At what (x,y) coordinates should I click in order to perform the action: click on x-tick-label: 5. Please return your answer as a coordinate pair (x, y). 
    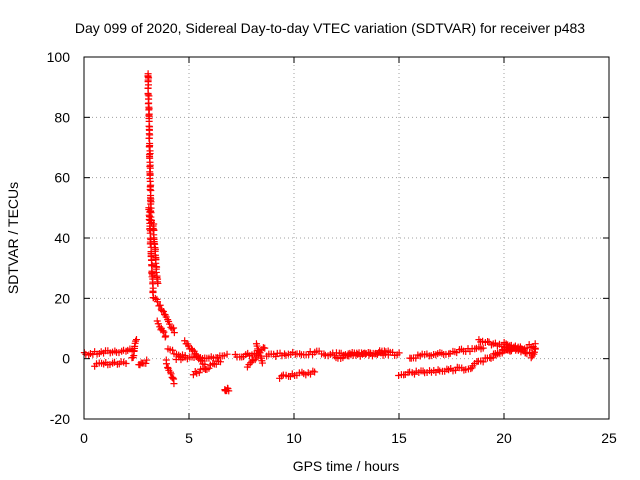
    Looking at the image, I should click on (189, 438).